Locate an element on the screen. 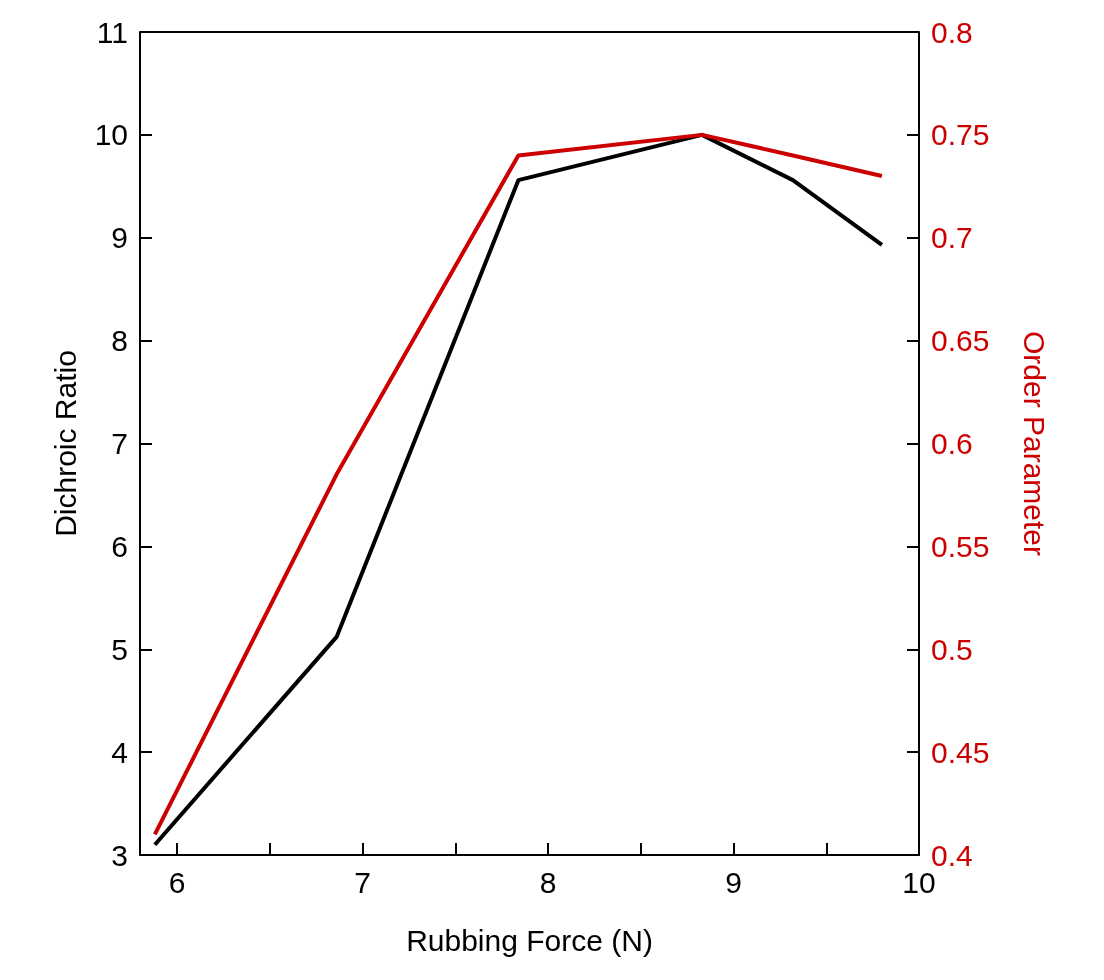  y-tick-label: 7 is located at coordinates (119, 443).